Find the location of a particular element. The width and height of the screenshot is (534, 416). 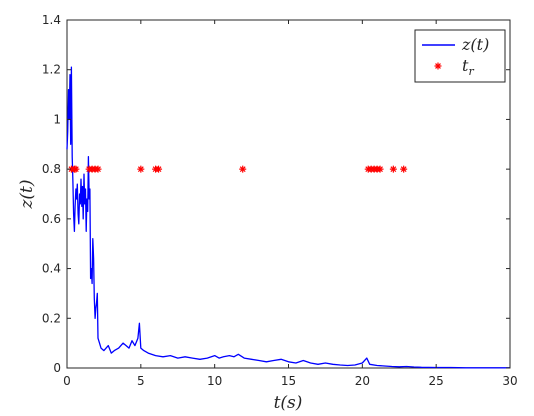

y-tick-label: 1 is located at coordinates (57, 119).